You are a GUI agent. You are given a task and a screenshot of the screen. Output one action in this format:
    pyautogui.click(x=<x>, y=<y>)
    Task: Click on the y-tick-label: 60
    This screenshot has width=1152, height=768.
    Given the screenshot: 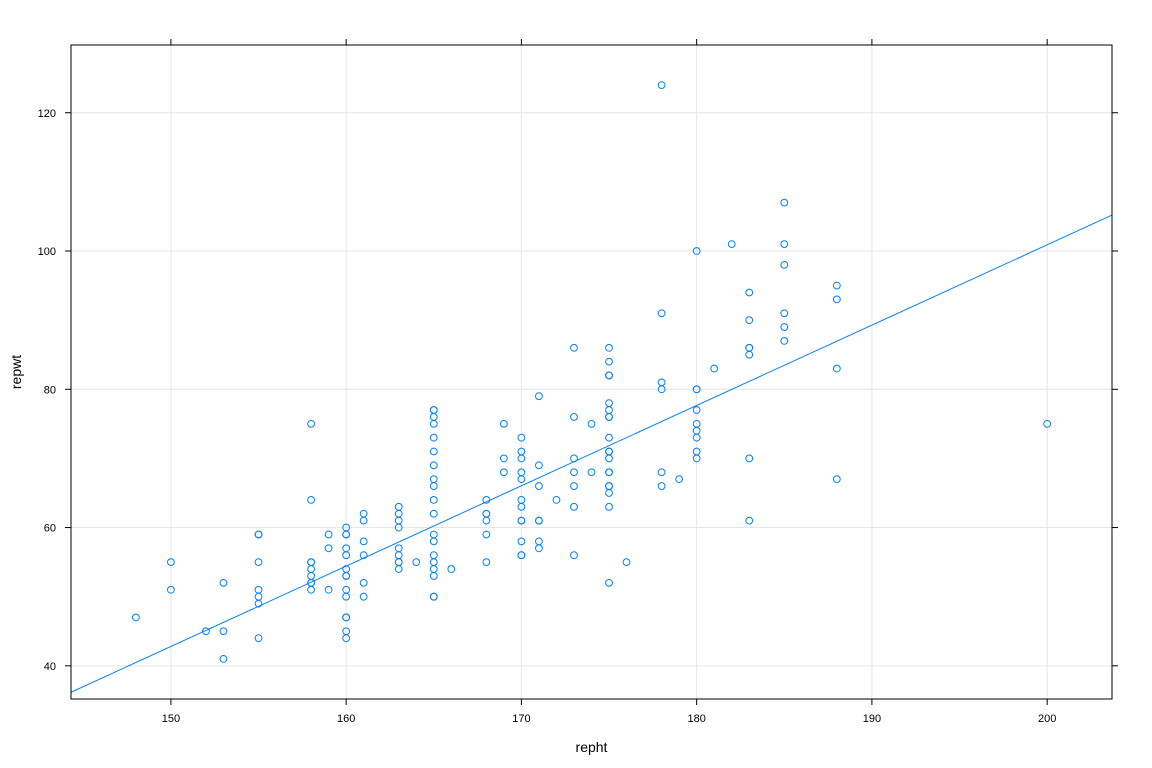 What is the action you would take?
    pyautogui.click(x=50, y=529)
    